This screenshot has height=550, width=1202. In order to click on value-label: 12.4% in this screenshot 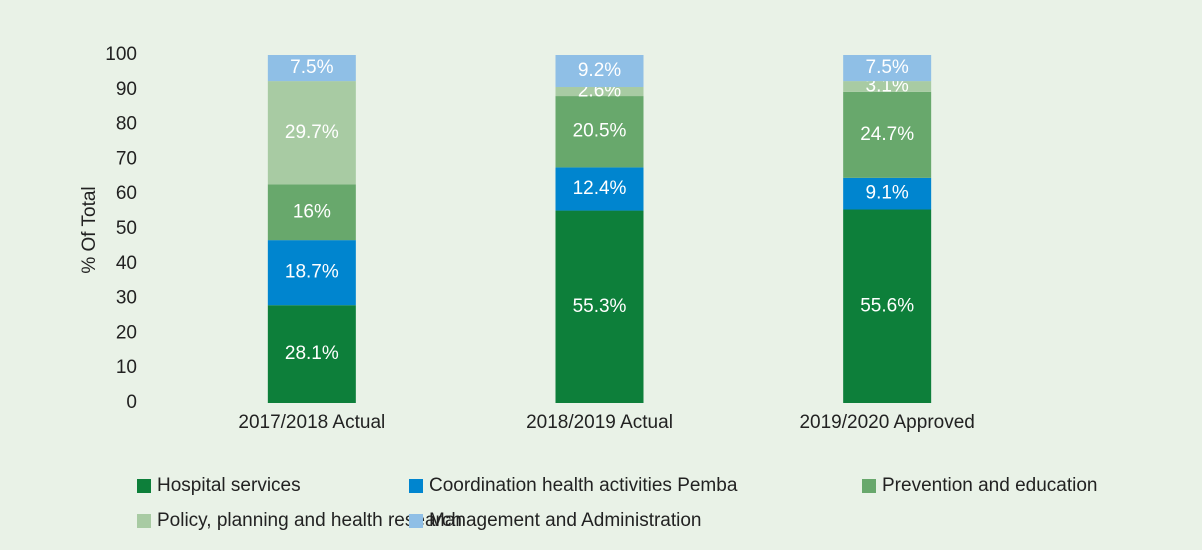, I will do `click(600, 188)`.